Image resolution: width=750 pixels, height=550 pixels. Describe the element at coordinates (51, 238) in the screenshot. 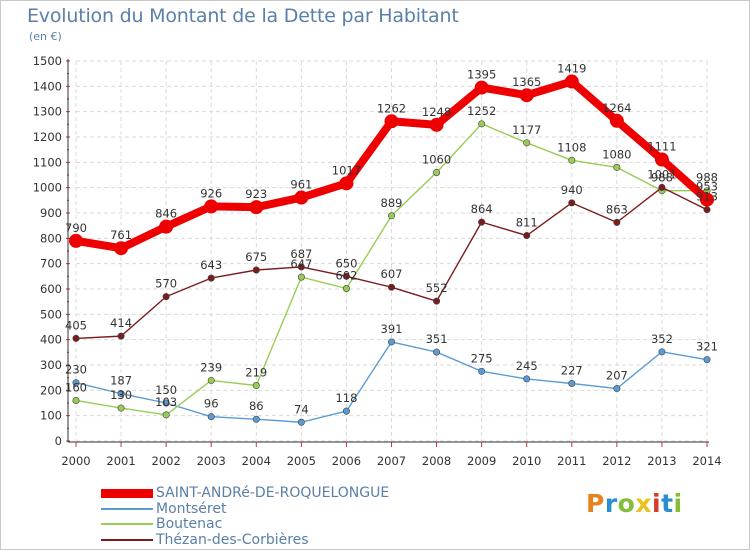

I see `y-tick-label: 800` at that location.